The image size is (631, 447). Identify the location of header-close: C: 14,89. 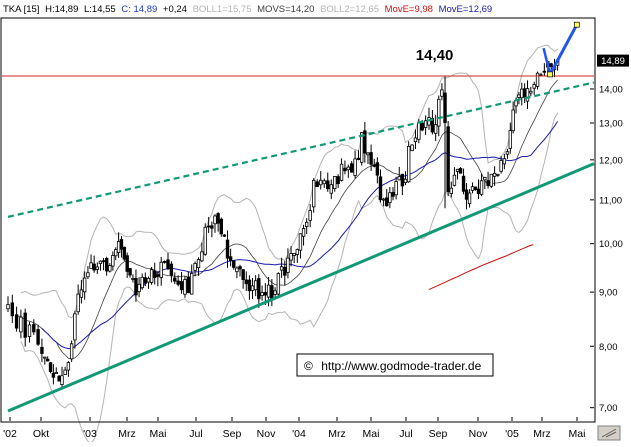
(139, 9).